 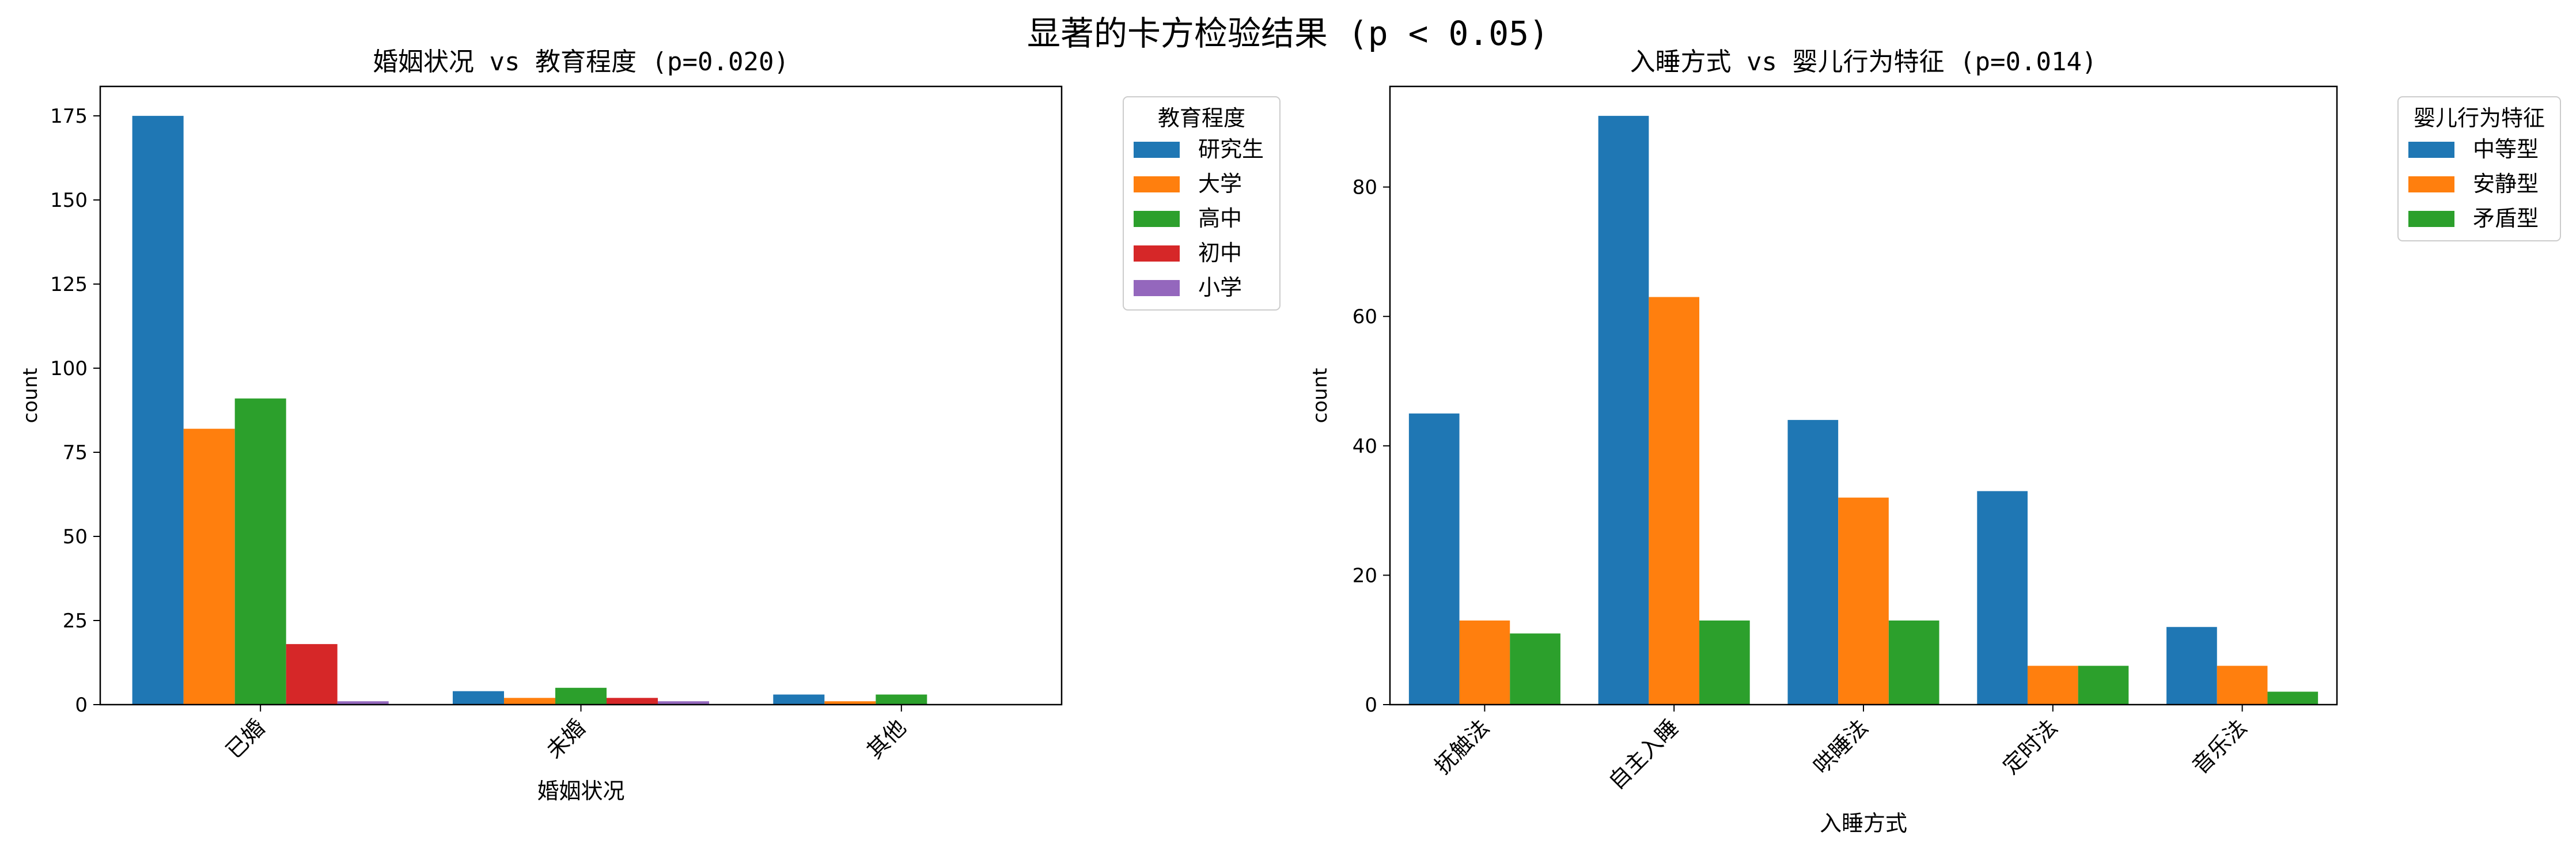 What do you see at coordinates (2506, 183) in the screenshot?
I see `legend-label: 安静型` at bounding box center [2506, 183].